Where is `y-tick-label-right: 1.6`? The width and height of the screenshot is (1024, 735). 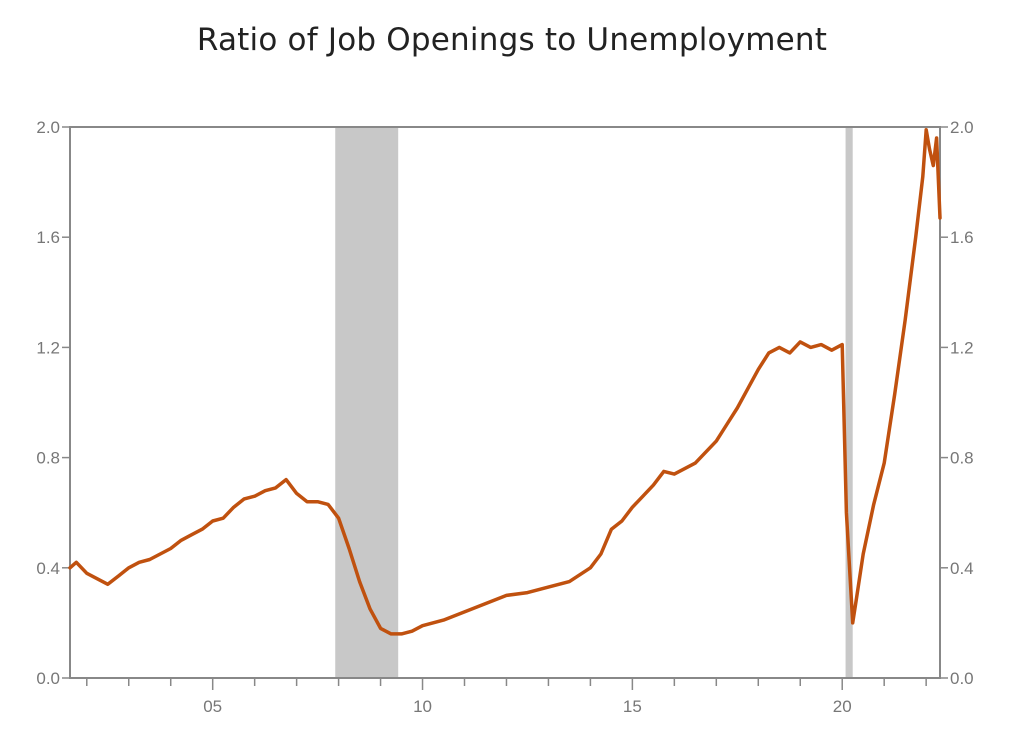
y-tick-label-right: 1.6 is located at coordinates (962, 237).